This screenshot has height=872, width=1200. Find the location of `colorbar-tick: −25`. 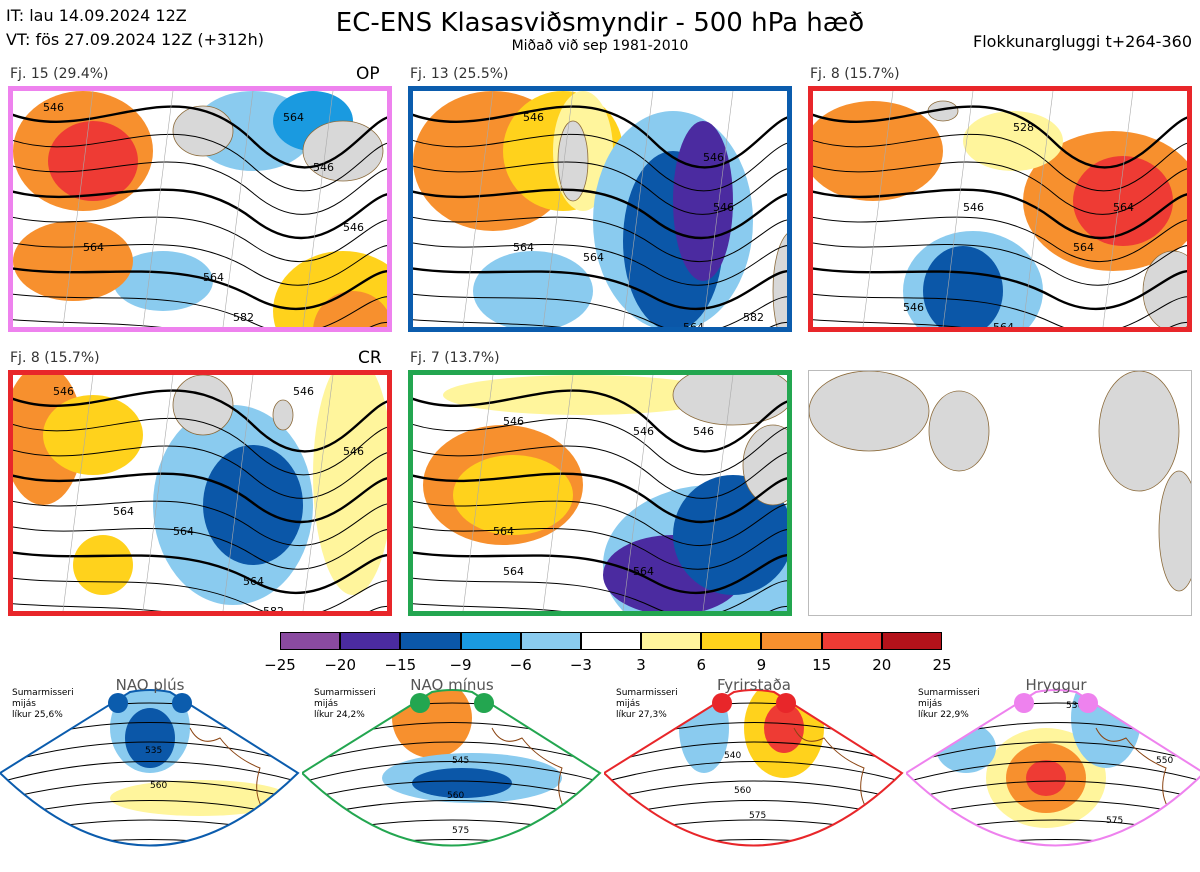

colorbar-tick: −25 is located at coordinates (280, 665).